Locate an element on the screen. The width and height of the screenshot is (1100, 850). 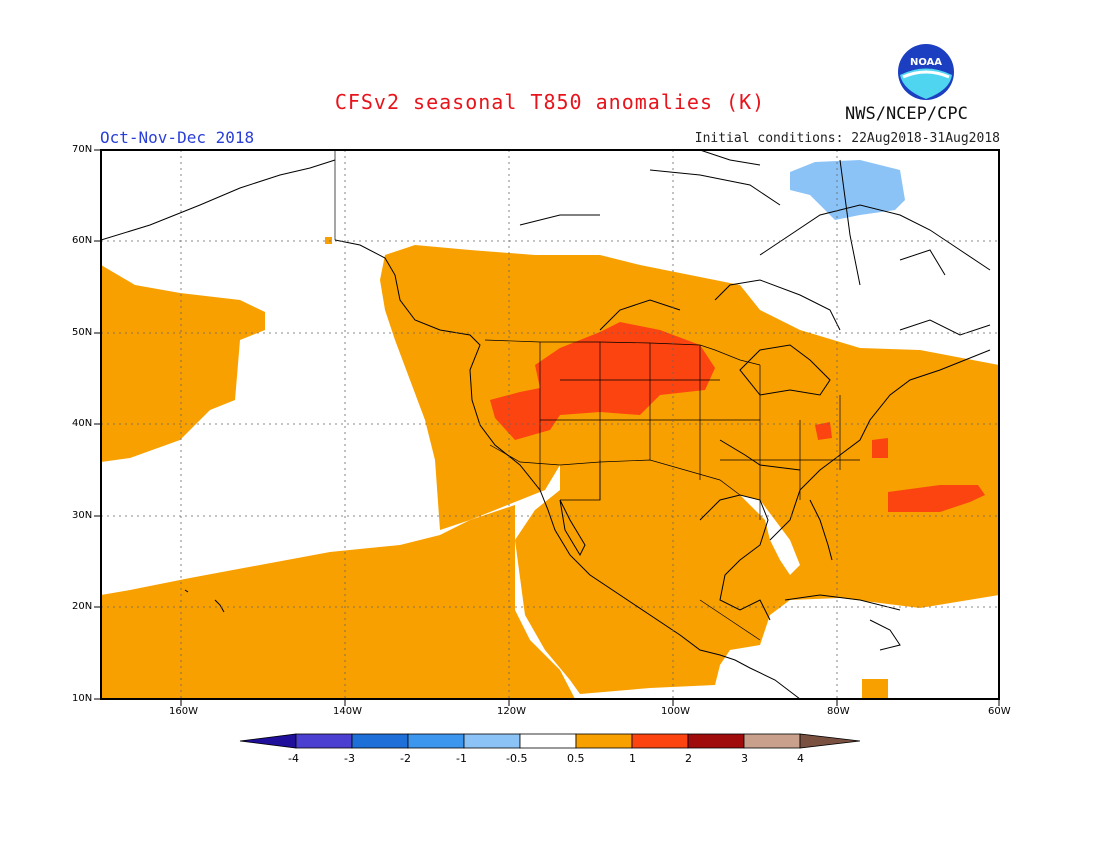
lat-label: 70N is located at coordinates (82, 149).